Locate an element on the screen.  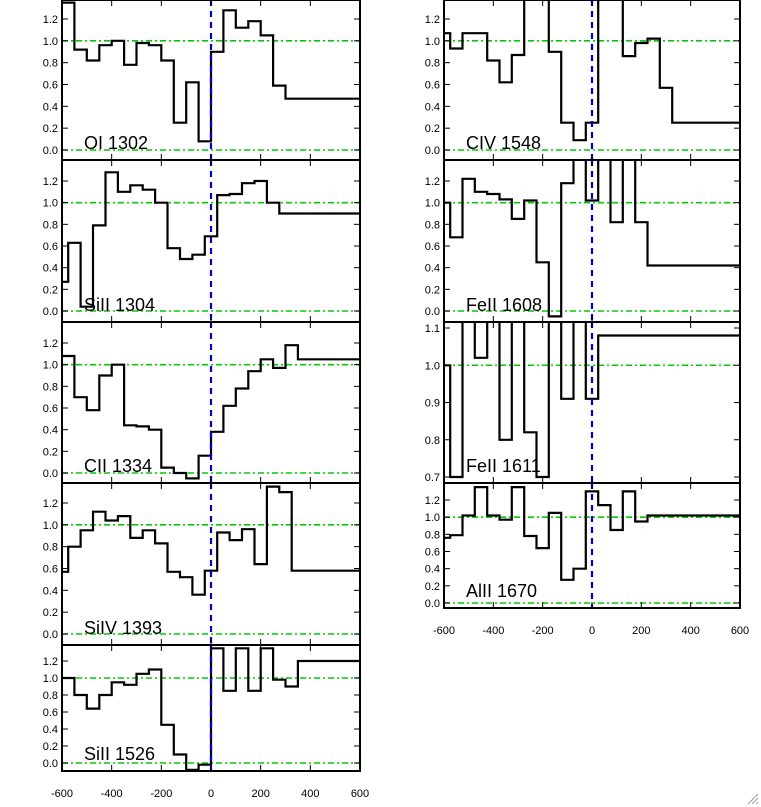
panel-cii-1334: 0.0 0.2 0.4 0.6 0.8 1.0 1.2 CII 1334 is located at coordinates (202, 402).